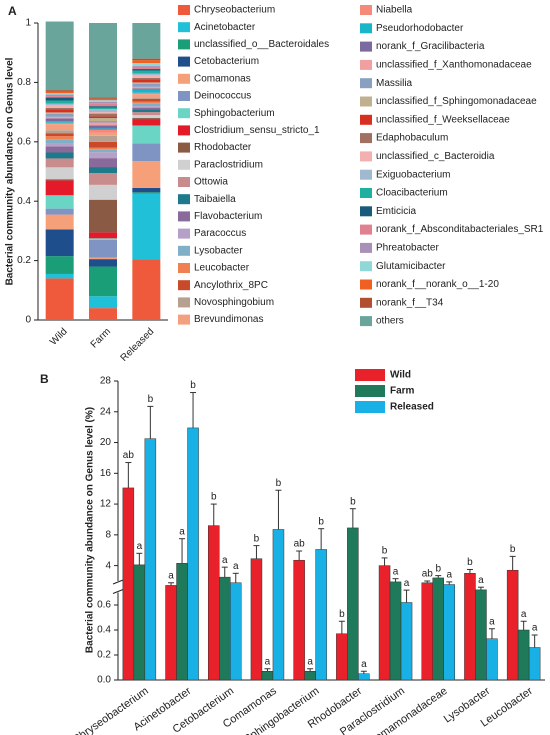 The image size is (550, 735). What do you see at coordinates (211, 182) in the screenshot?
I see `legend-label: Ottowia` at bounding box center [211, 182].